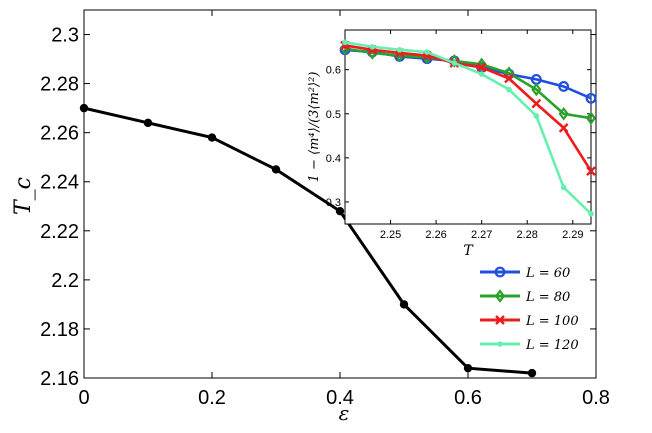 The image size is (652, 433). Describe the element at coordinates (547, 273) in the screenshot. I see `legend-label: L = 60` at that location.